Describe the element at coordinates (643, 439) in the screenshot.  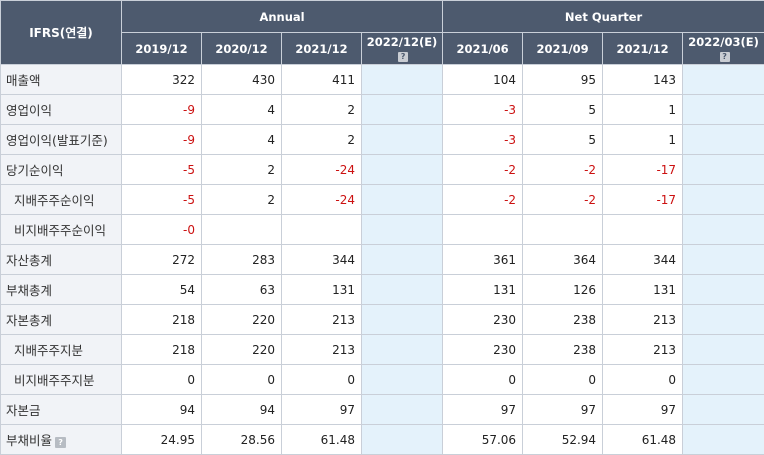
I see `quarter-value-cell: 61.48` at that location.